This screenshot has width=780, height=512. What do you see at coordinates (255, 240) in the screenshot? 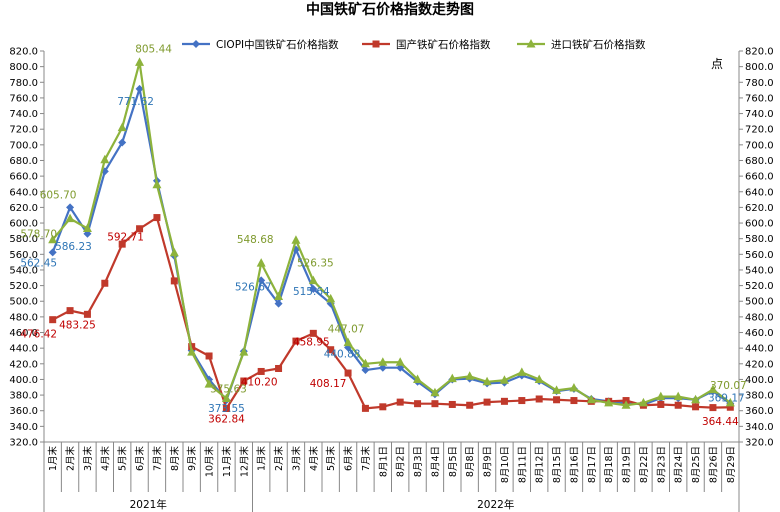
I see `data-label: 548.68` at bounding box center [255, 240].